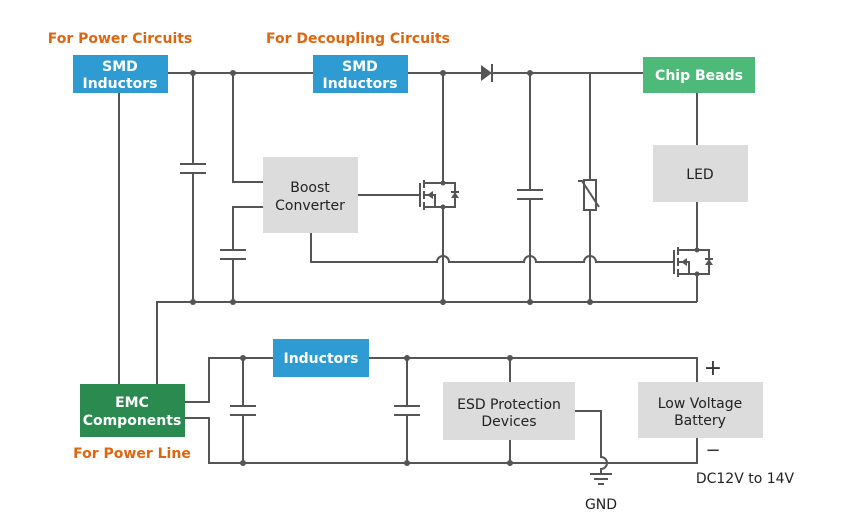  What do you see at coordinates (745, 479) in the screenshot?
I see `voltage-label: DC12V to 14V` at bounding box center [745, 479].